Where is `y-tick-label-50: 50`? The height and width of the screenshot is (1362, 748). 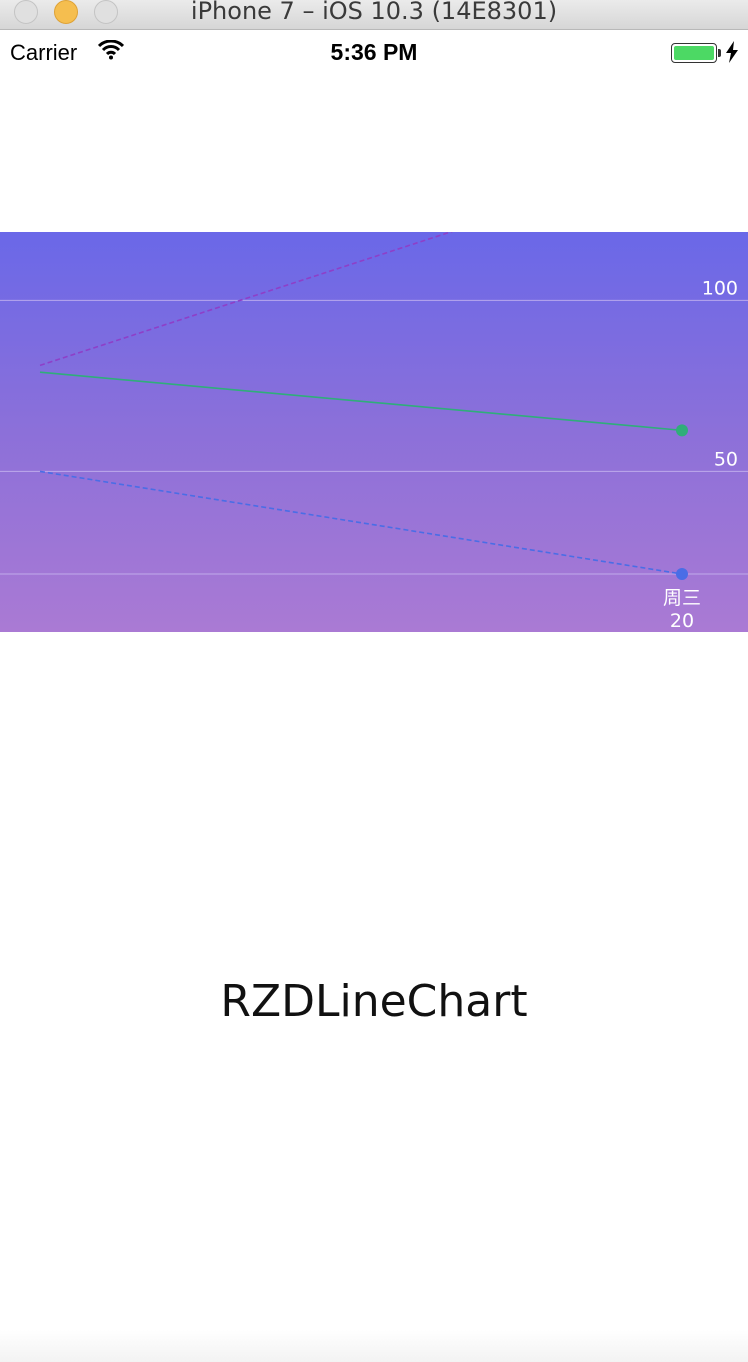
y-tick-label-50: 50 is located at coordinates (726, 459).